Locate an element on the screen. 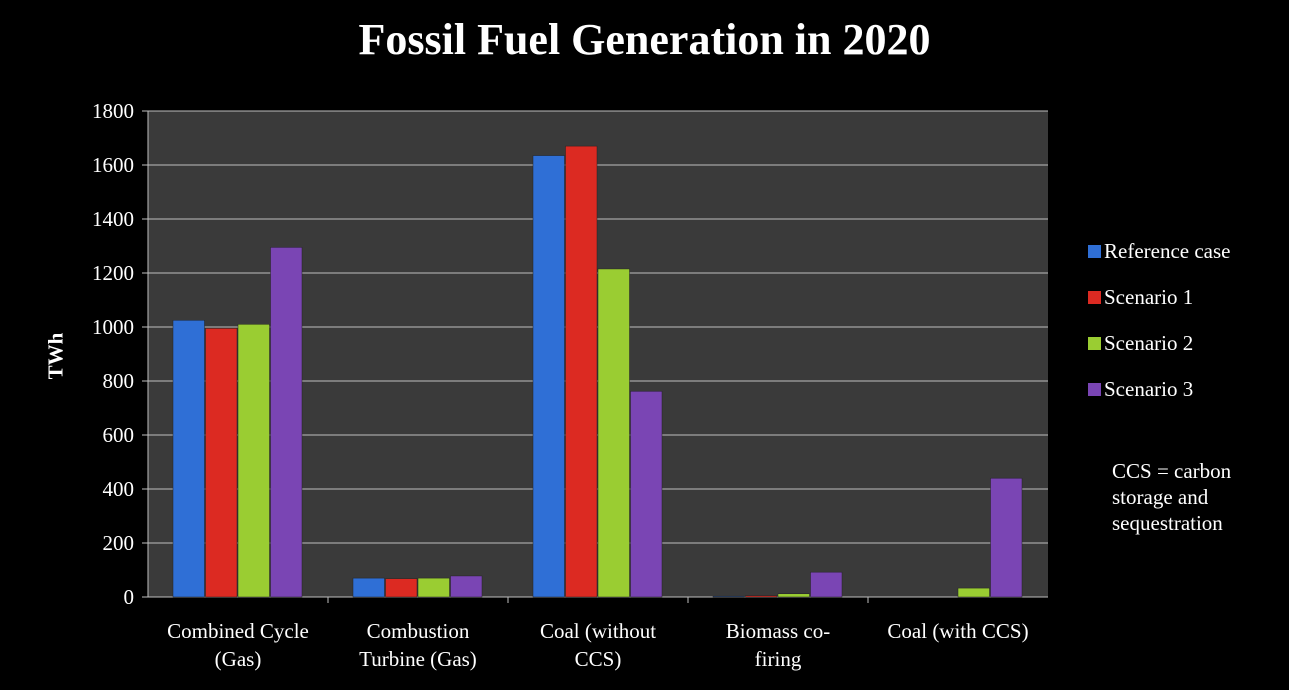  note-line: storage and is located at coordinates (1160, 497).